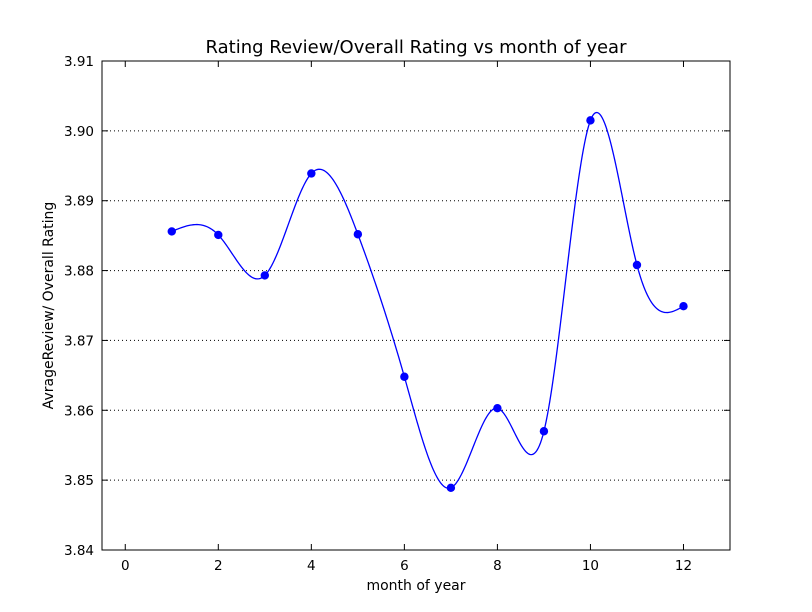  I want to click on x-tick-label: 6, so click(404, 566).